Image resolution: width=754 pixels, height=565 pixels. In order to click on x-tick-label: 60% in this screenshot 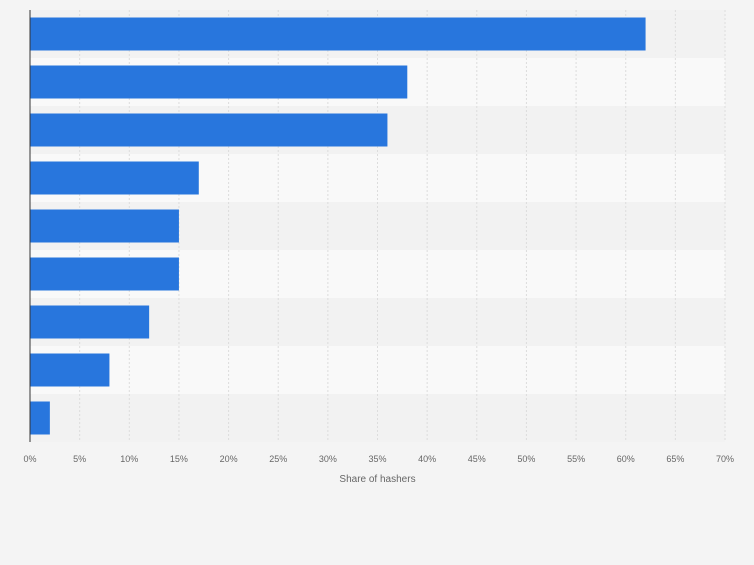, I will do `click(626, 459)`.